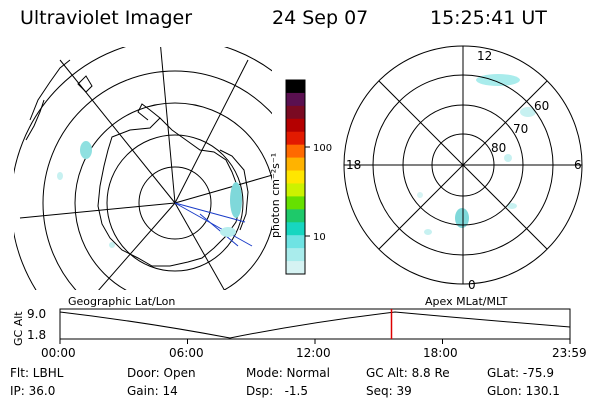 This screenshot has height=400, width=600. What do you see at coordinates (313, 353) in the screenshot?
I see `altitude-xtick-1200: 12:00` at bounding box center [313, 353].